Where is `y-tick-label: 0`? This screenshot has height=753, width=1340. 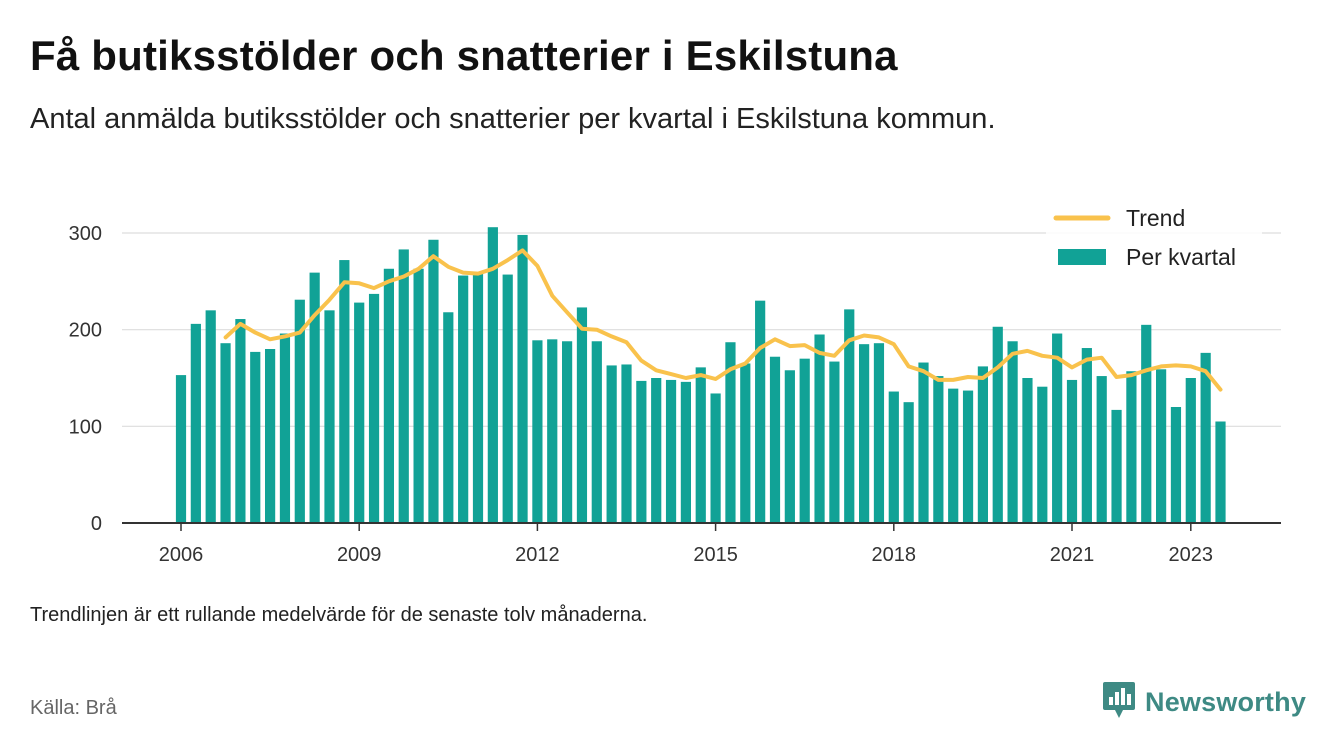
y-tick-label: 0 is located at coordinates (96, 524).